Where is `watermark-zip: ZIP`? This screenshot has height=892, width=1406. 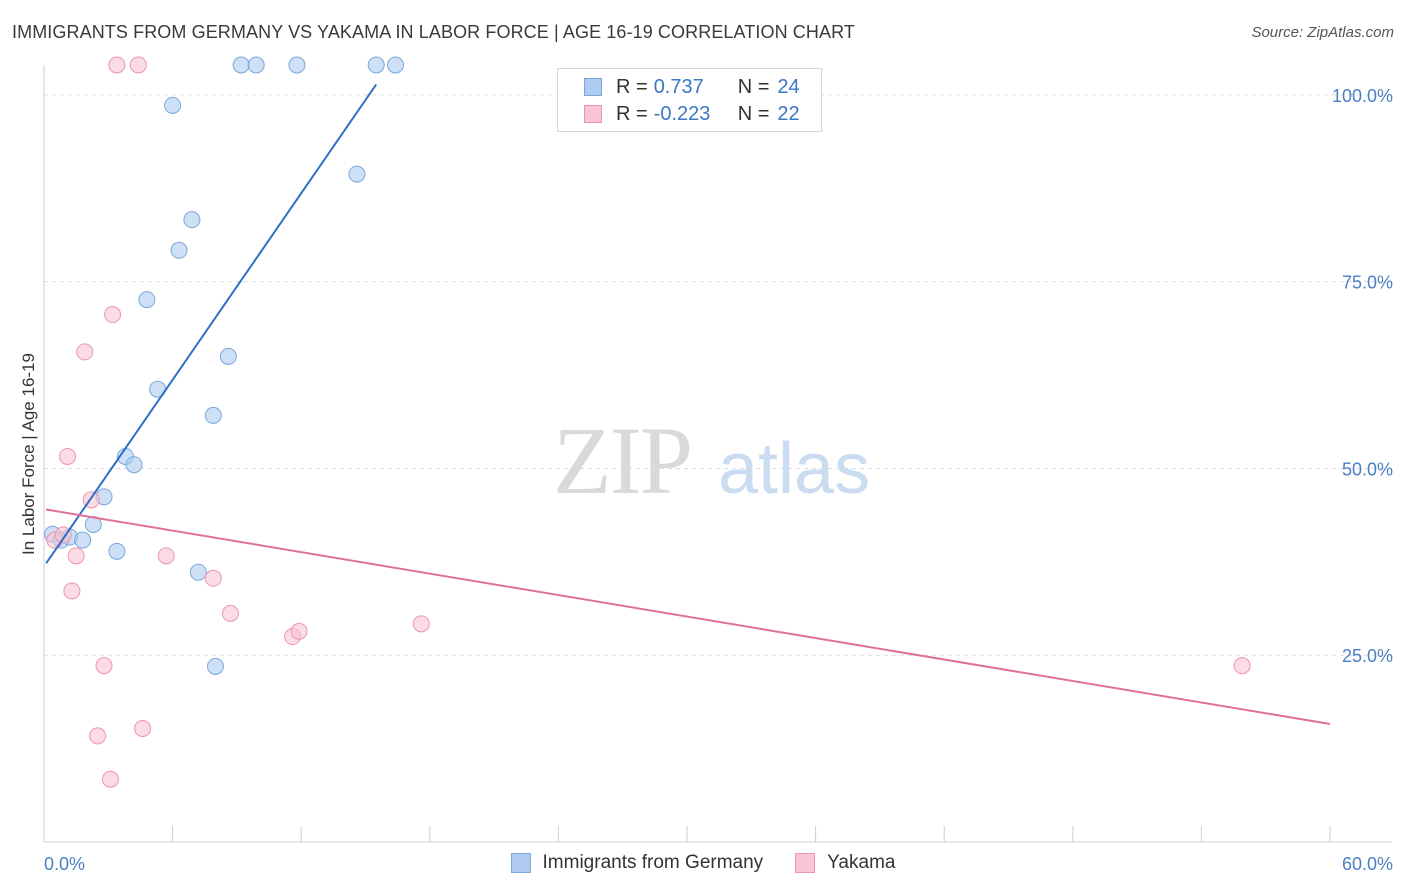
watermark-zip: ZIP is located at coordinates (623, 460).